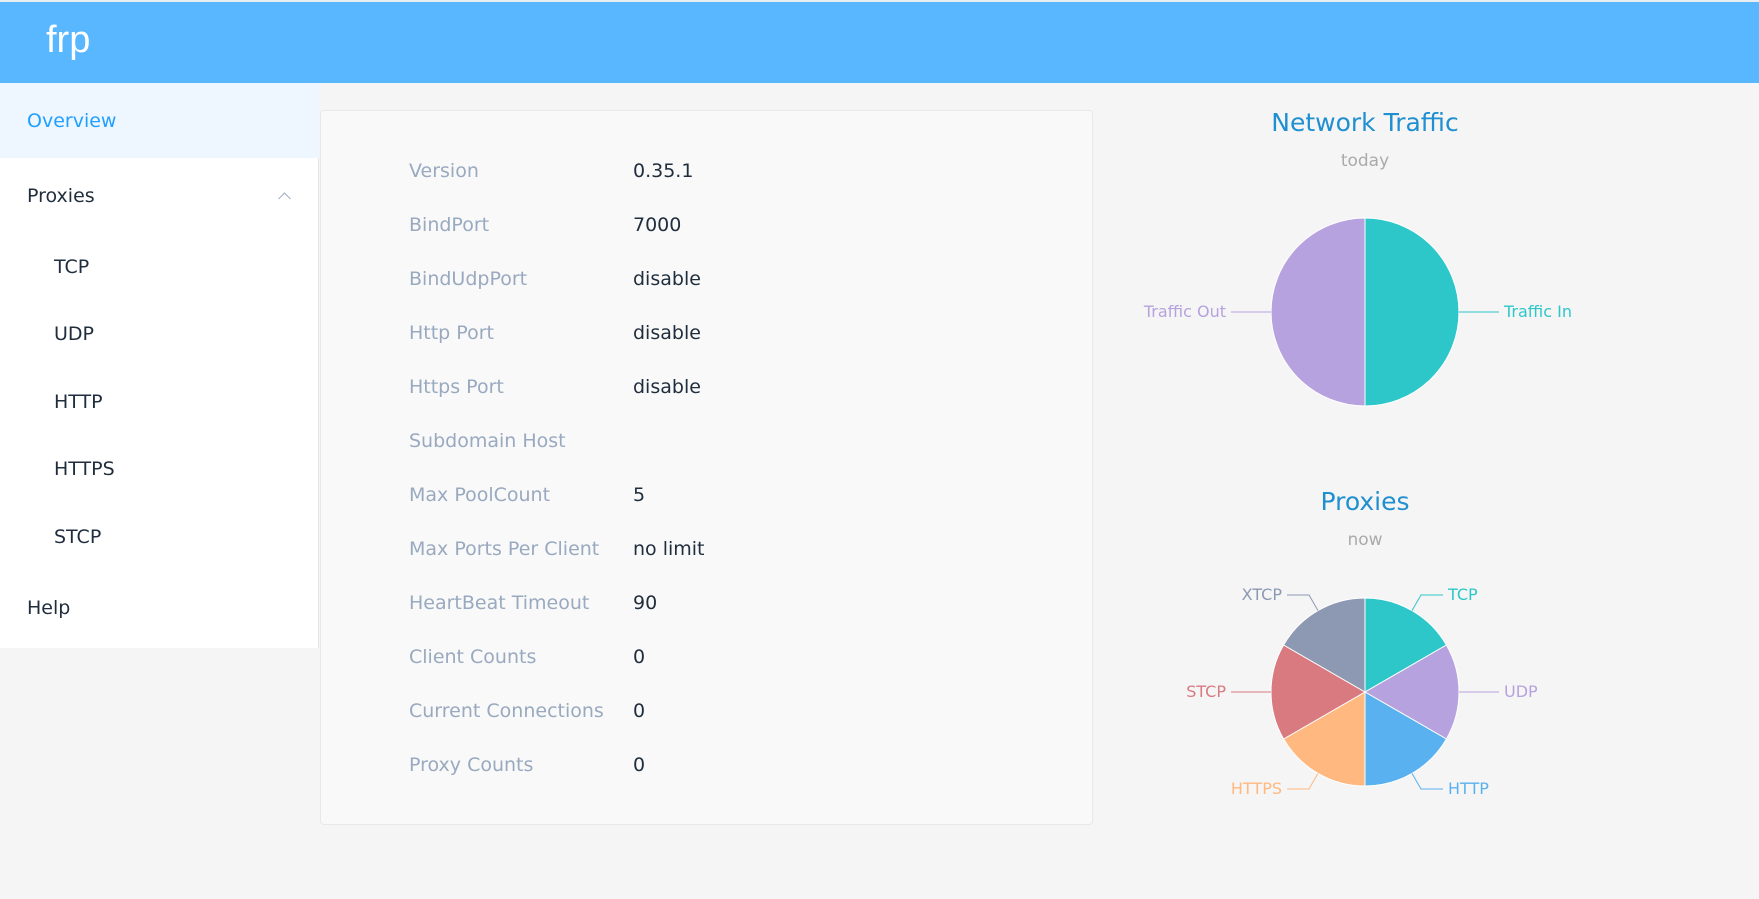 The height and width of the screenshot is (899, 1759). Describe the element at coordinates (1318, 312) in the screenshot. I see `pie-slice-traffic-out` at that location.